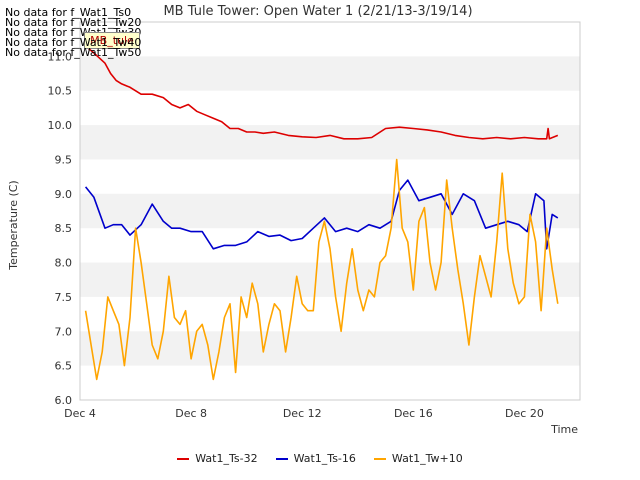 This screenshot has height=480, width=640. Describe the element at coordinates (427, 458) in the screenshot. I see `legend-label: Wat1_Tw+10` at that location.